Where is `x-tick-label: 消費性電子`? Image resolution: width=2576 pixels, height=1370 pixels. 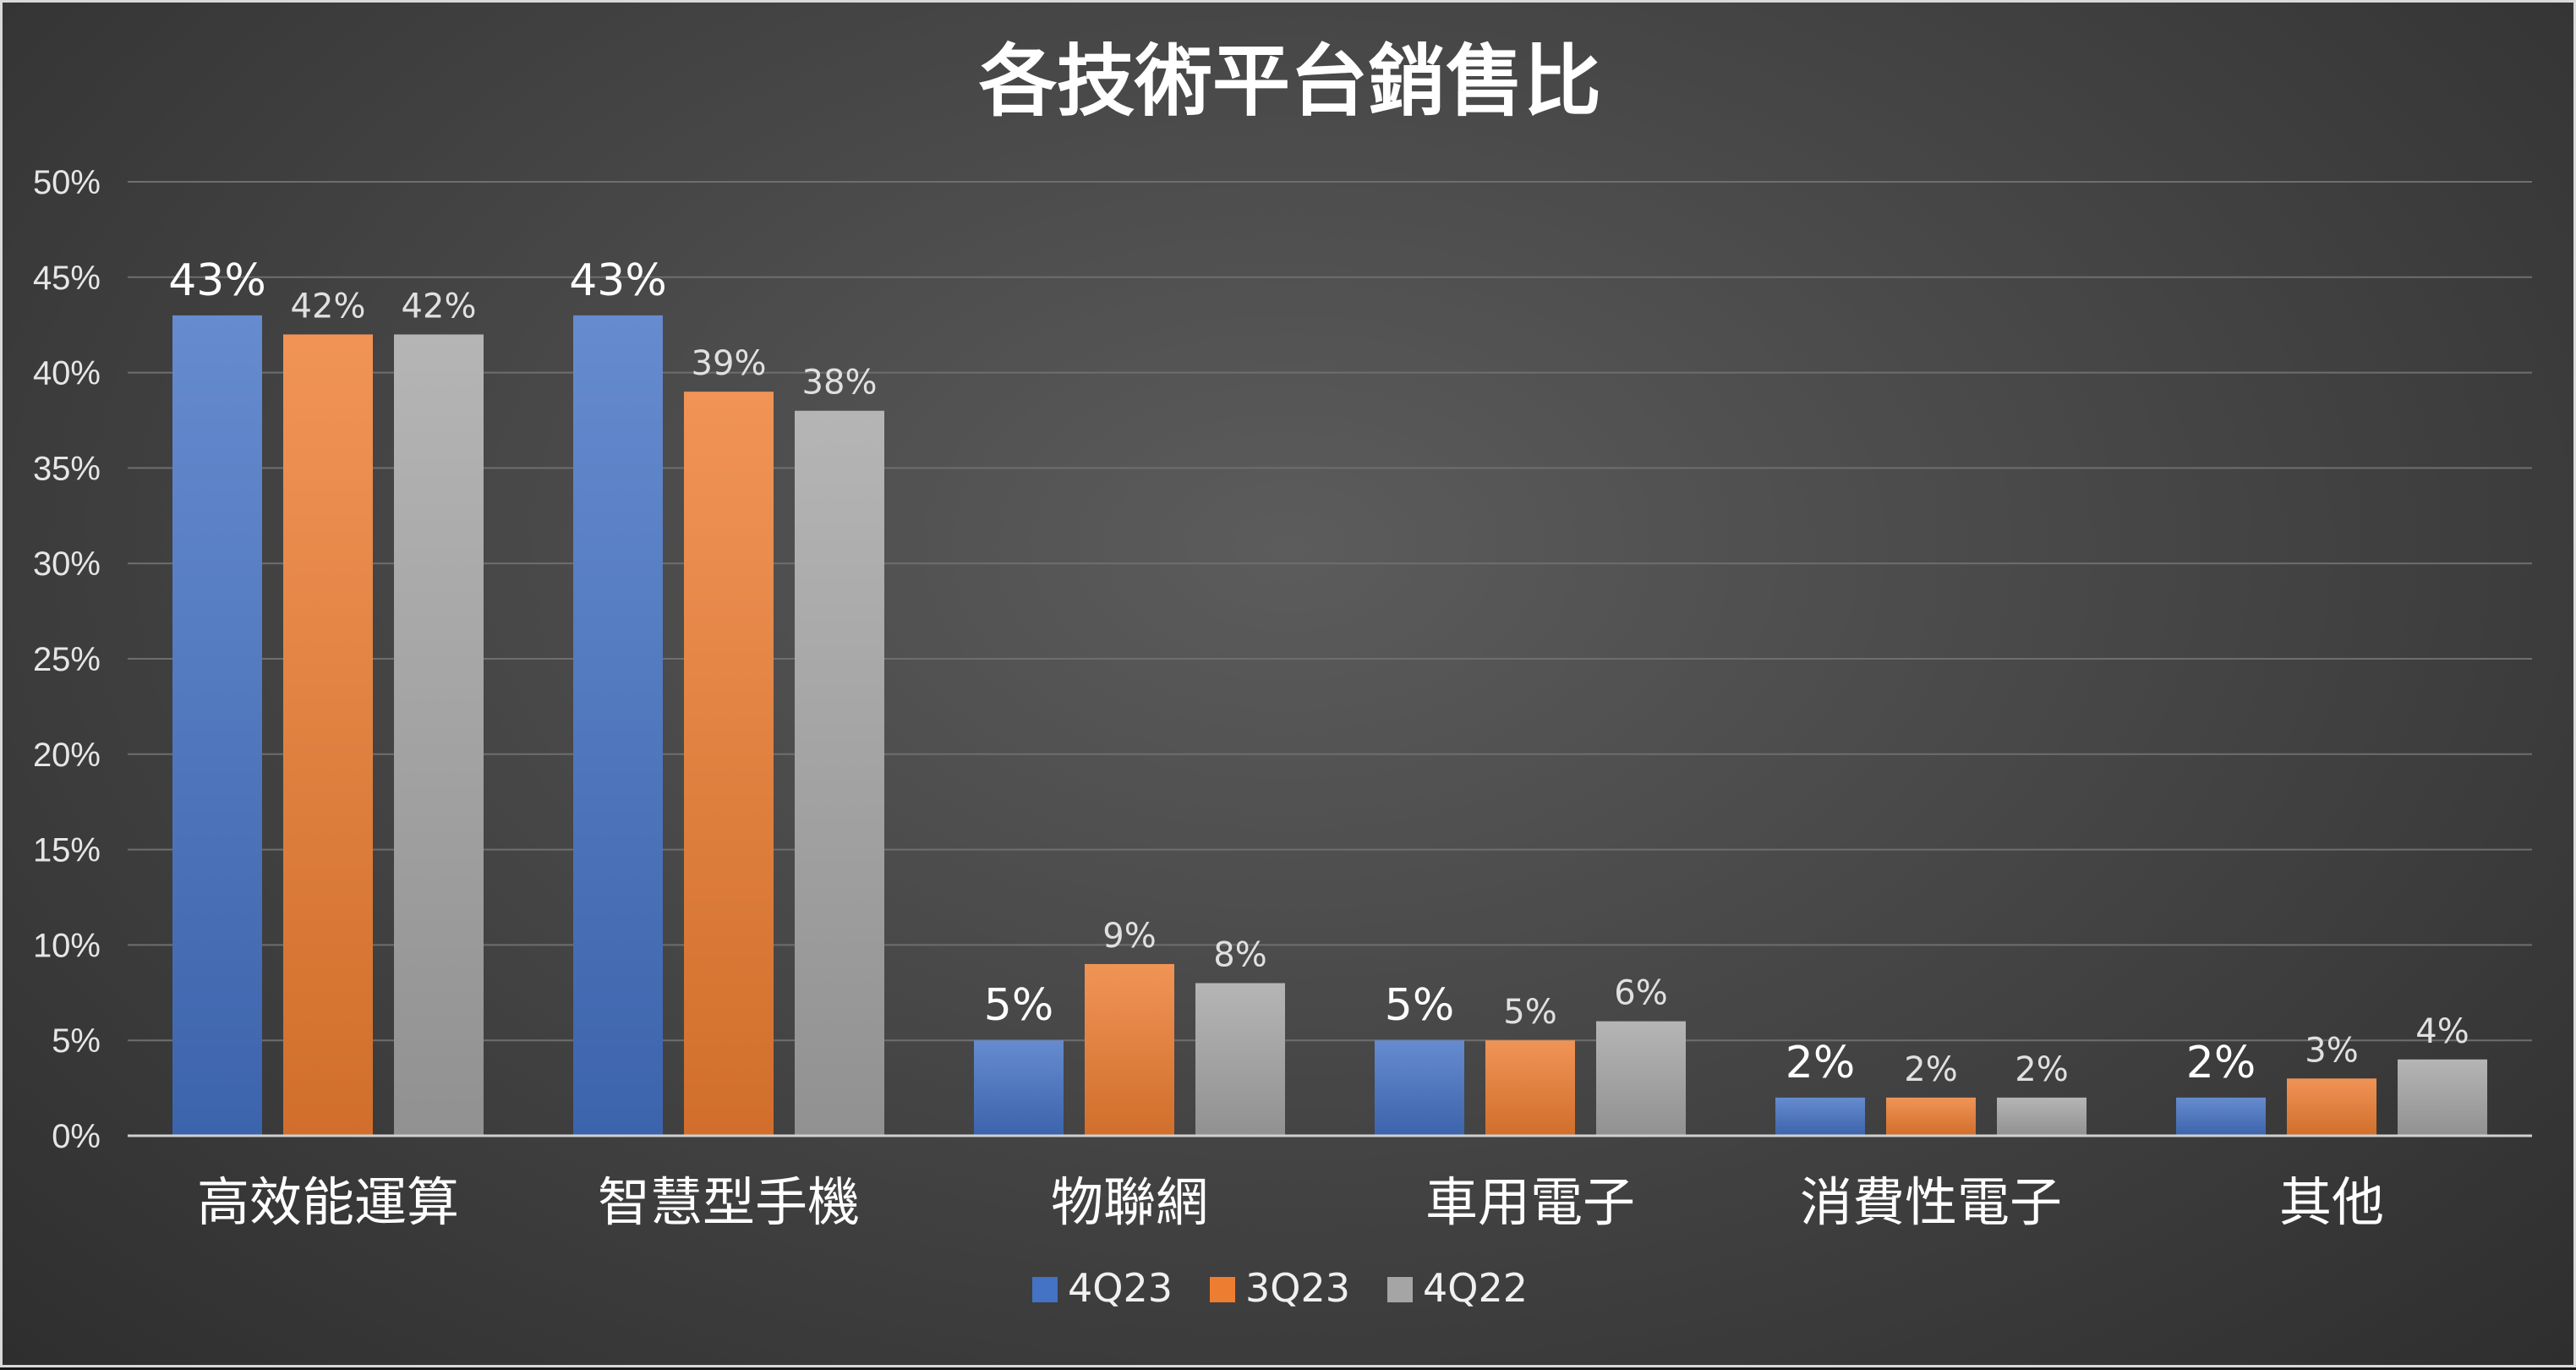 x-tick-label: 消費性電子 is located at coordinates (1931, 1202).